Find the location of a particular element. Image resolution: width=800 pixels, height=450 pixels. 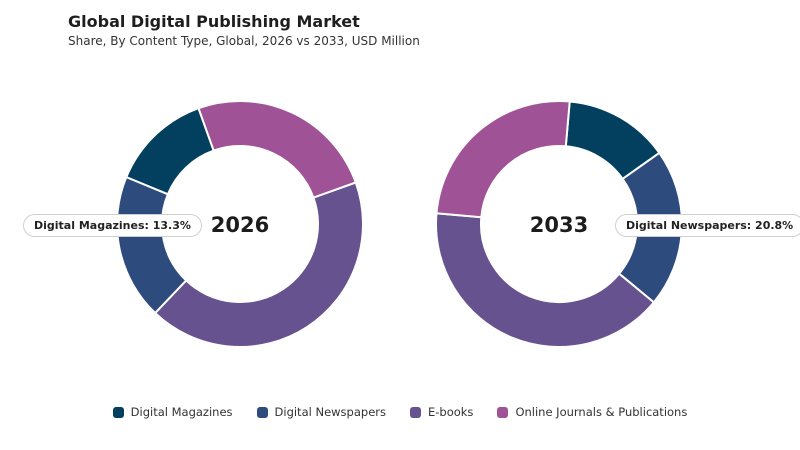

legend-item-digital-magazines: Digital Magazines is located at coordinates (172, 412).